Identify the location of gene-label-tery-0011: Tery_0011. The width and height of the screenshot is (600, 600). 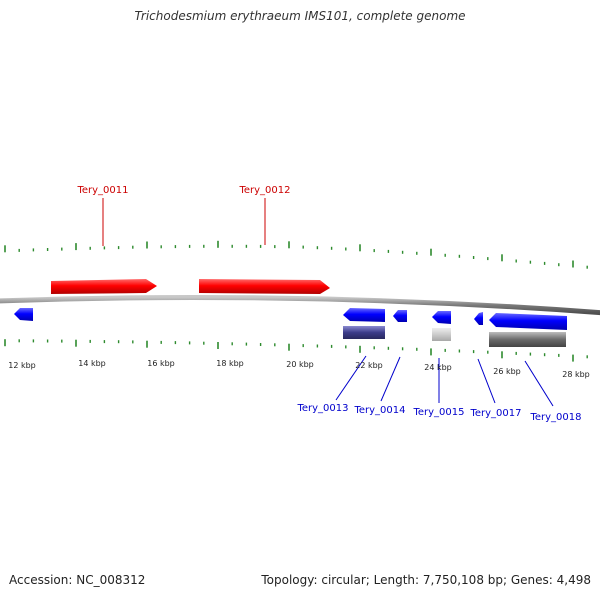
(102, 190).